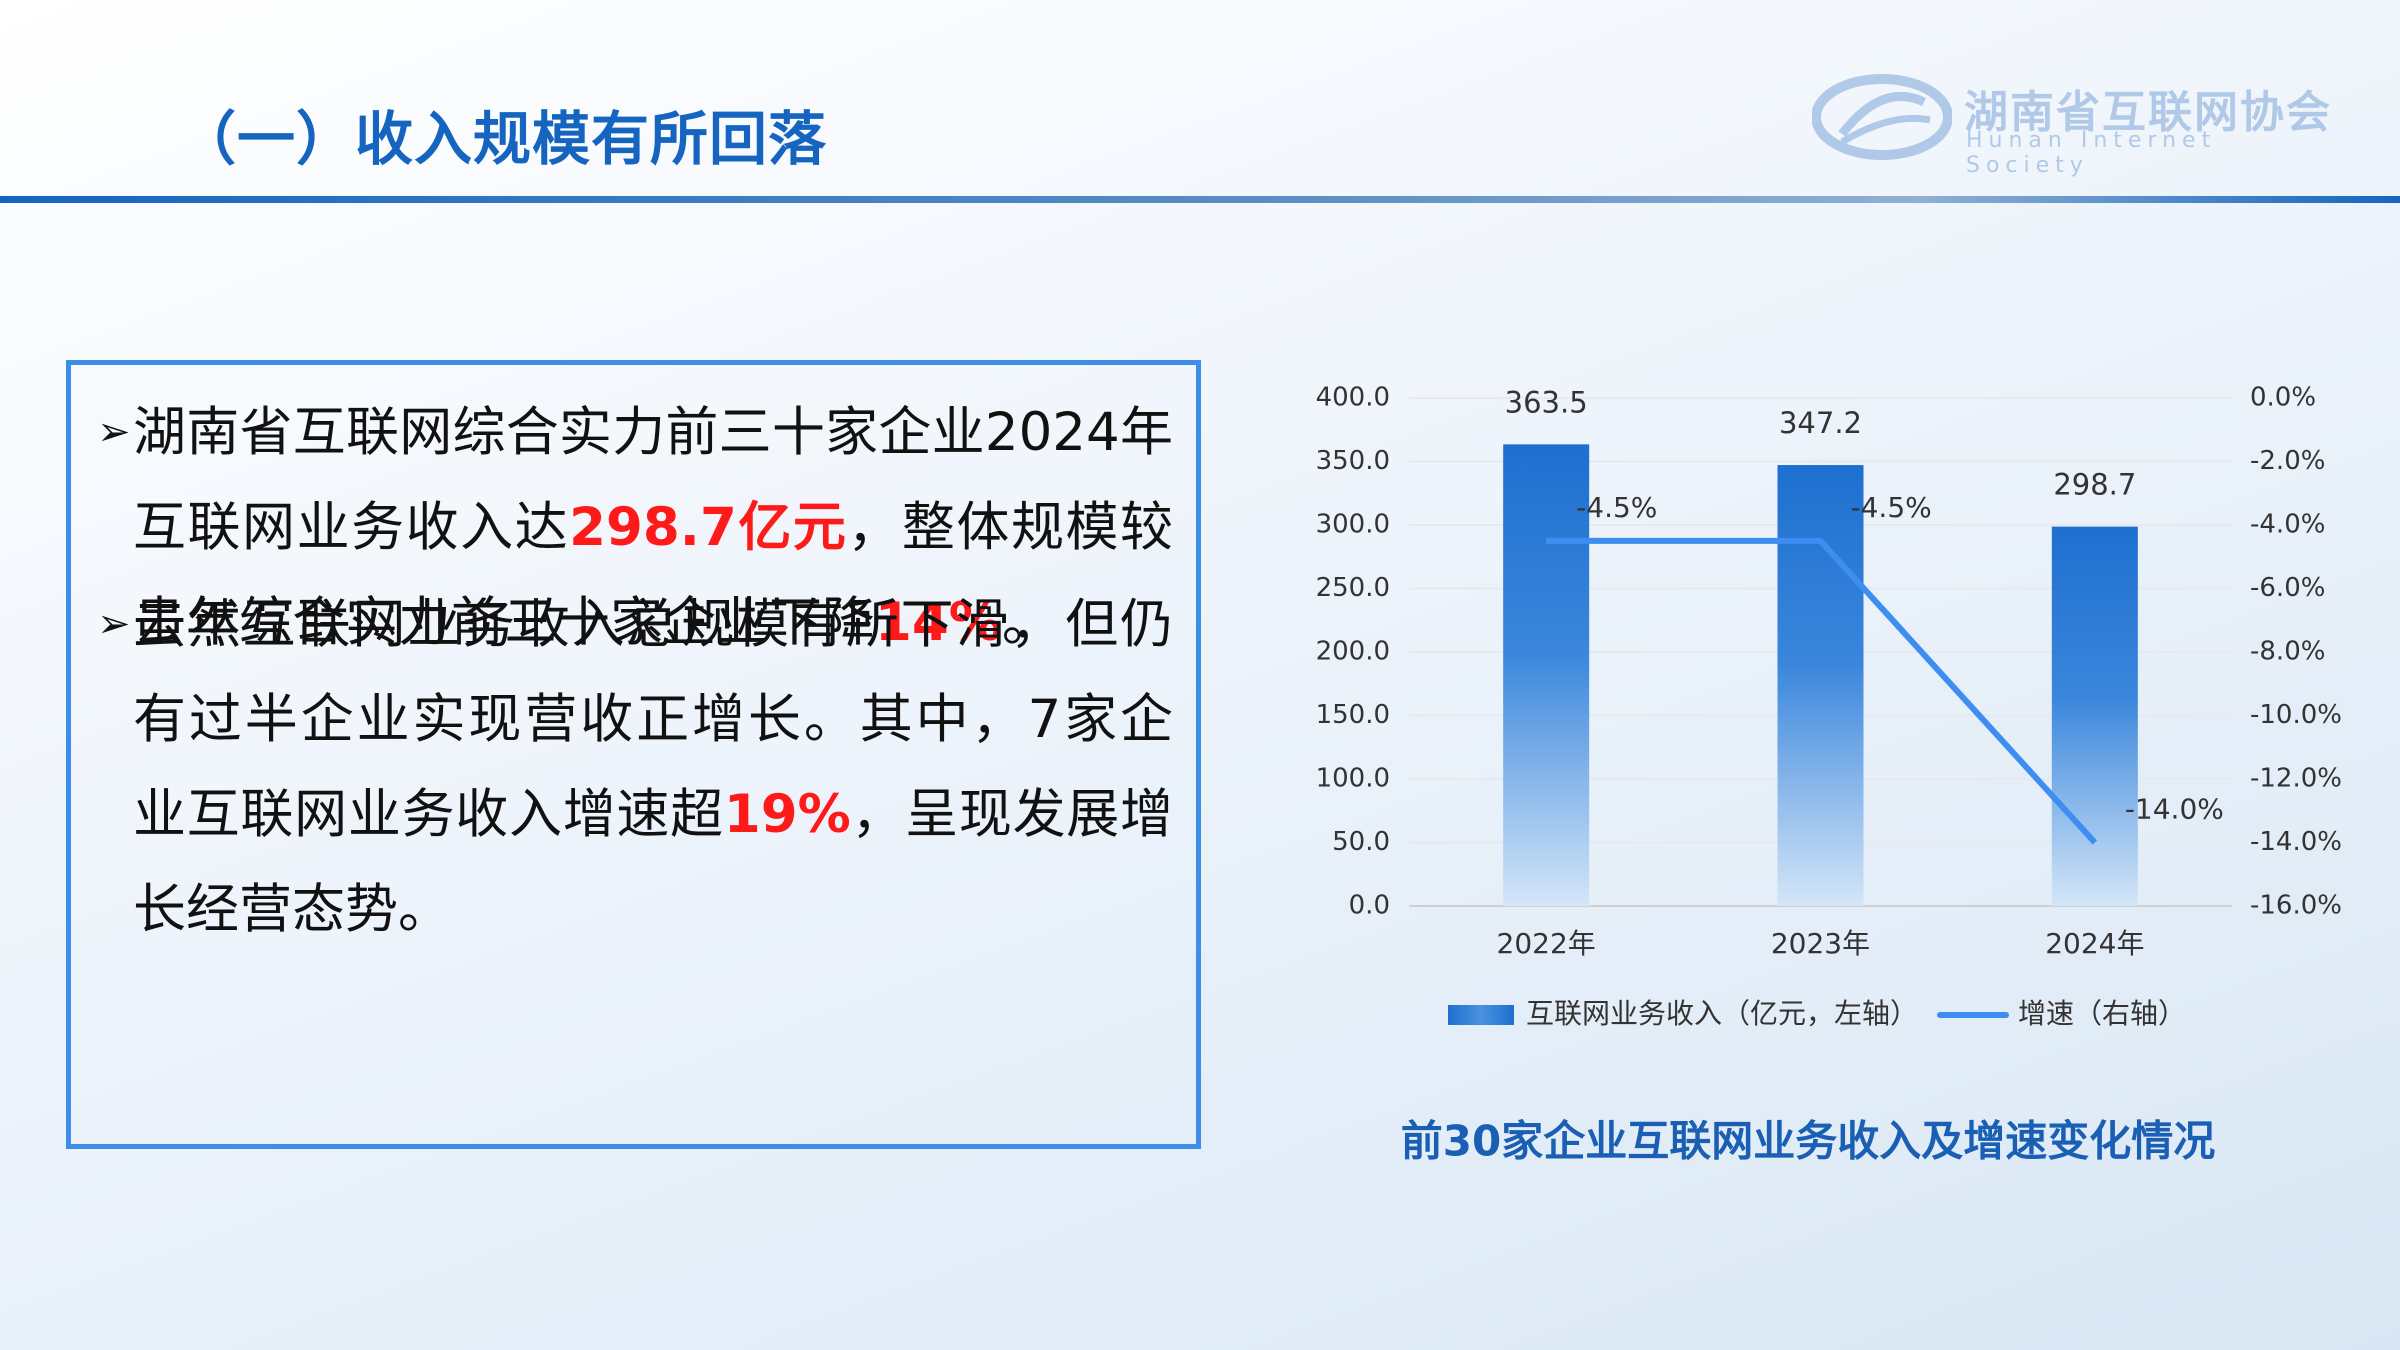 This screenshot has width=2400, height=1350. I want to click on y-tick-label: 300.0, so click(1353, 525).